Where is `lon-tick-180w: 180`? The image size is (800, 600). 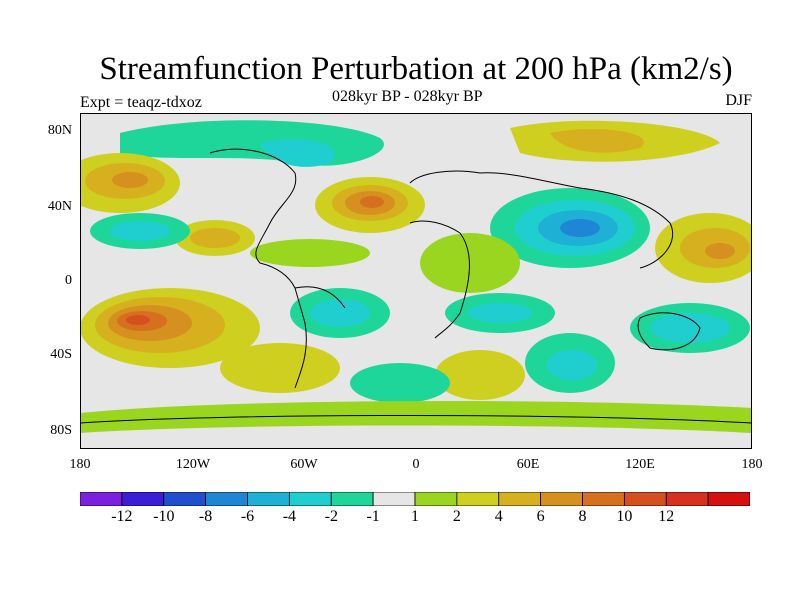 lon-tick-180w: 180 is located at coordinates (80, 464).